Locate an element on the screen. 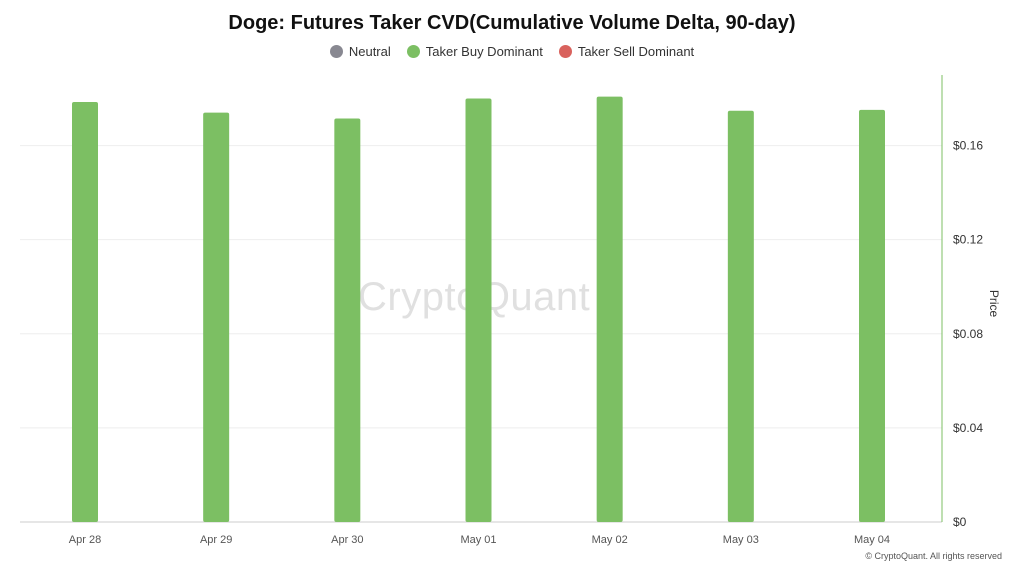 The height and width of the screenshot is (574, 1024). x-tick-label: Apr 29 is located at coordinates (216, 540).